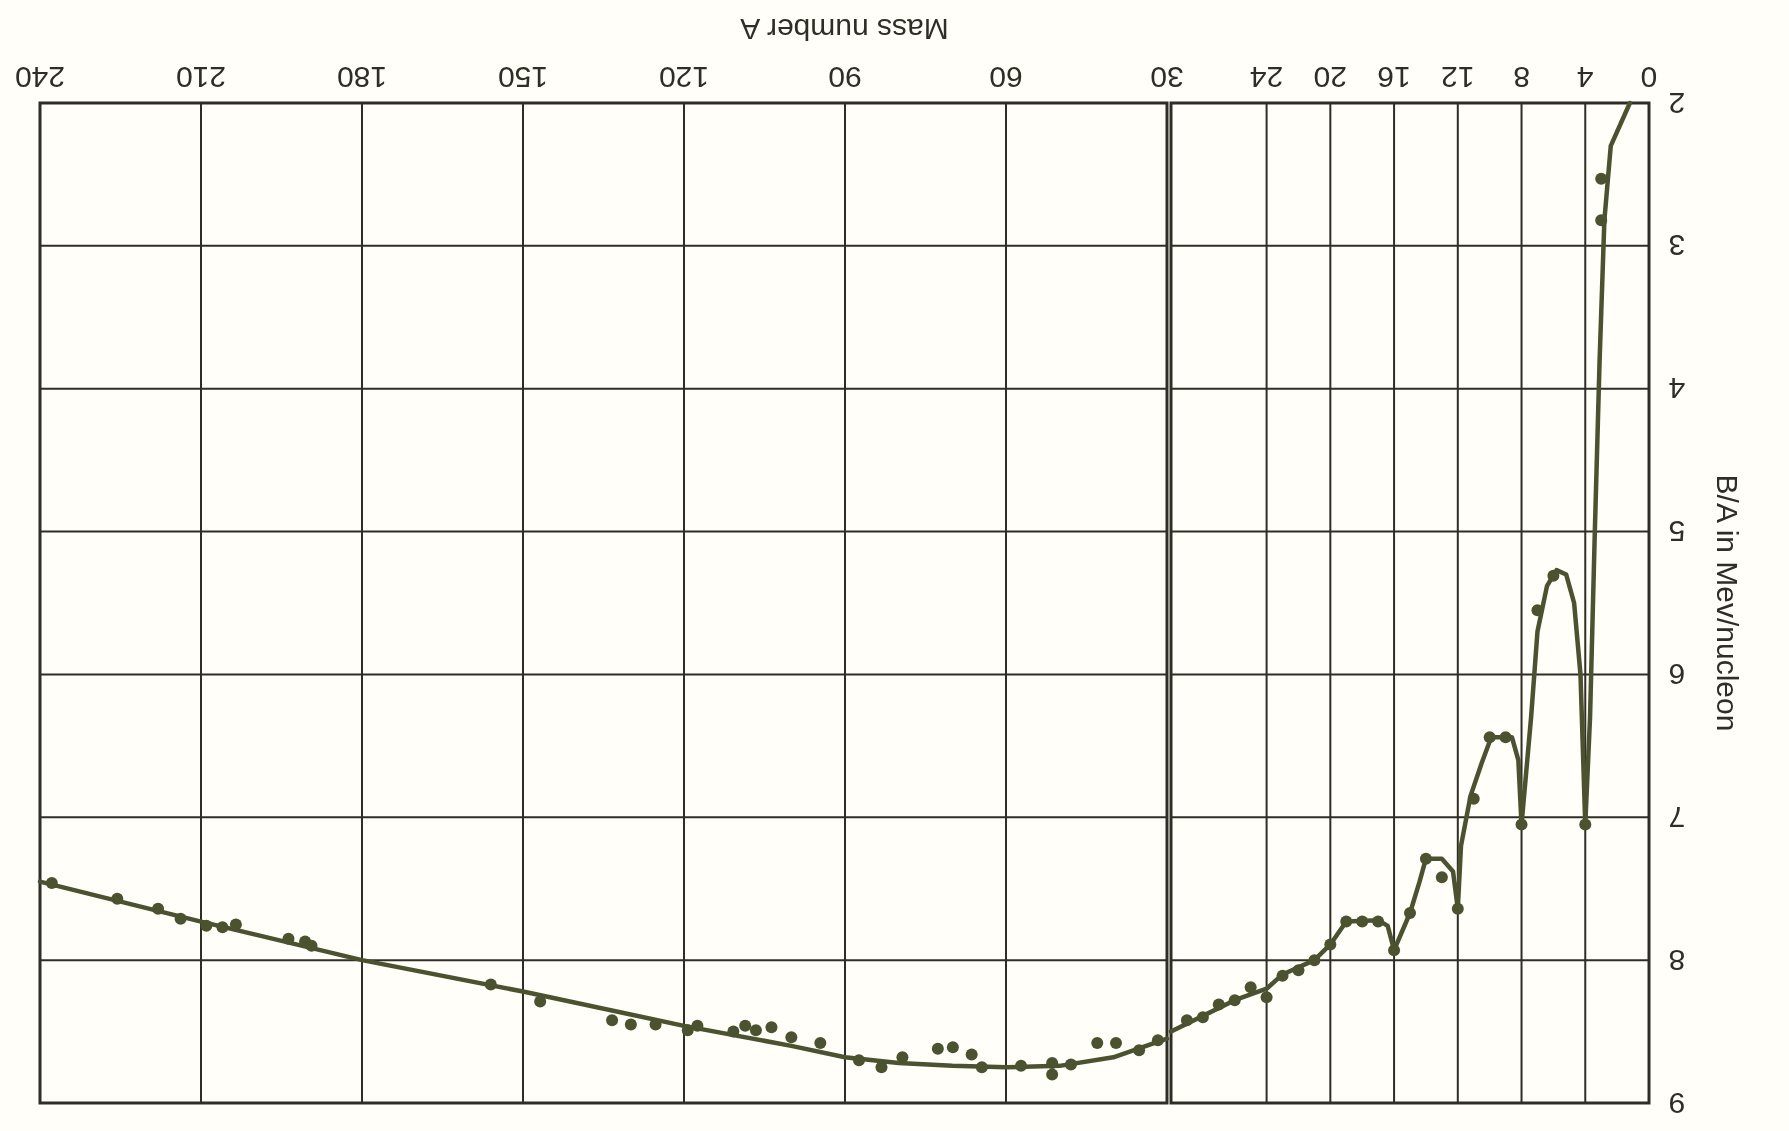  I want to click on x-tick-label: 0, so click(1649, 77).